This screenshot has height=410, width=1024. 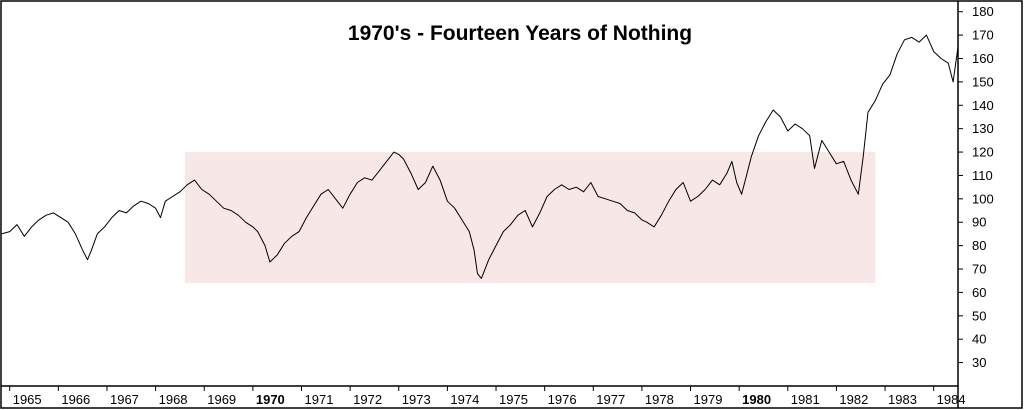 I want to click on x-tick-label-1966: 1966, so click(x=75, y=399).